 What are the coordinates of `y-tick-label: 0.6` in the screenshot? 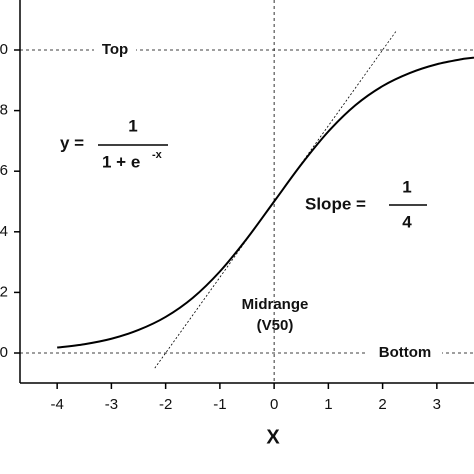 It's located at (4, 170).